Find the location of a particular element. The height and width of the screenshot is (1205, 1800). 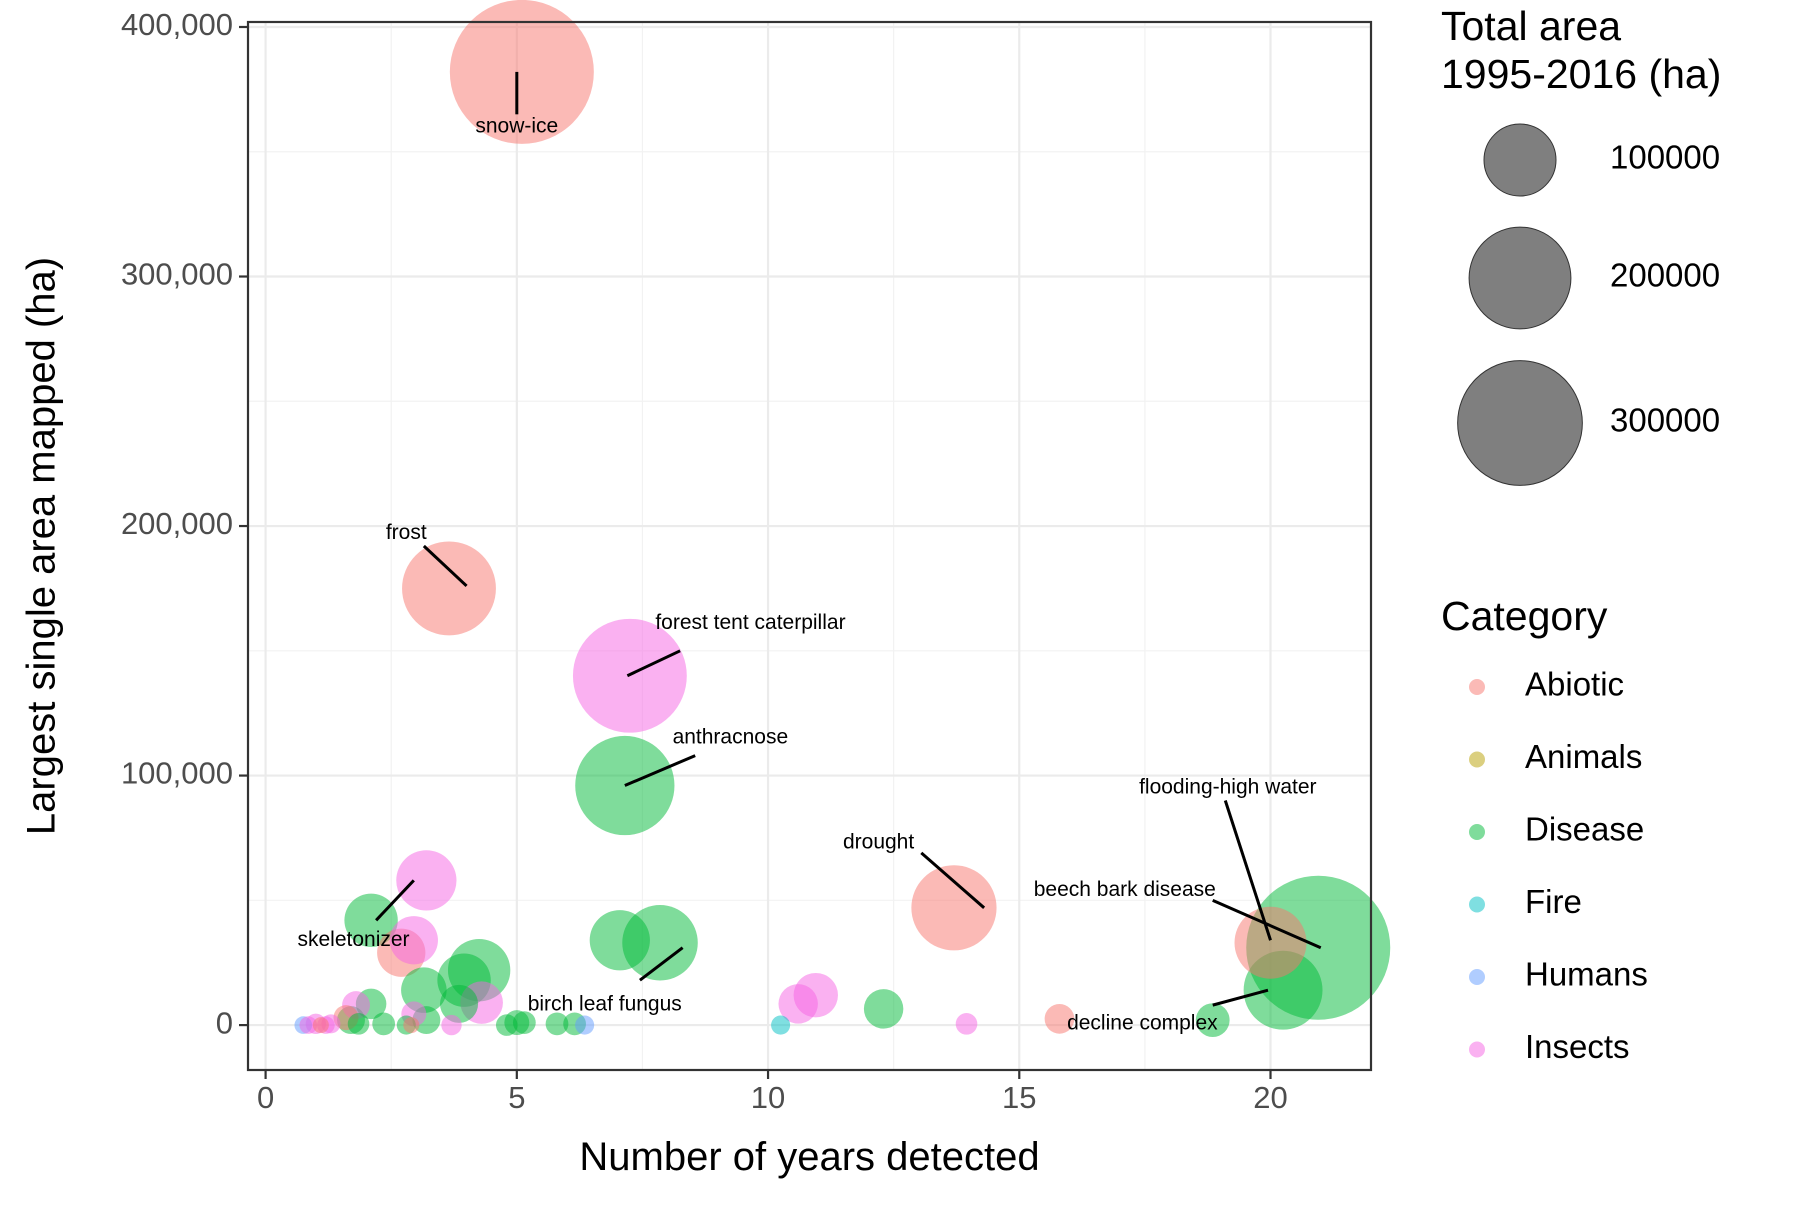

x-tick-label: 10 is located at coordinates (768, 1097).